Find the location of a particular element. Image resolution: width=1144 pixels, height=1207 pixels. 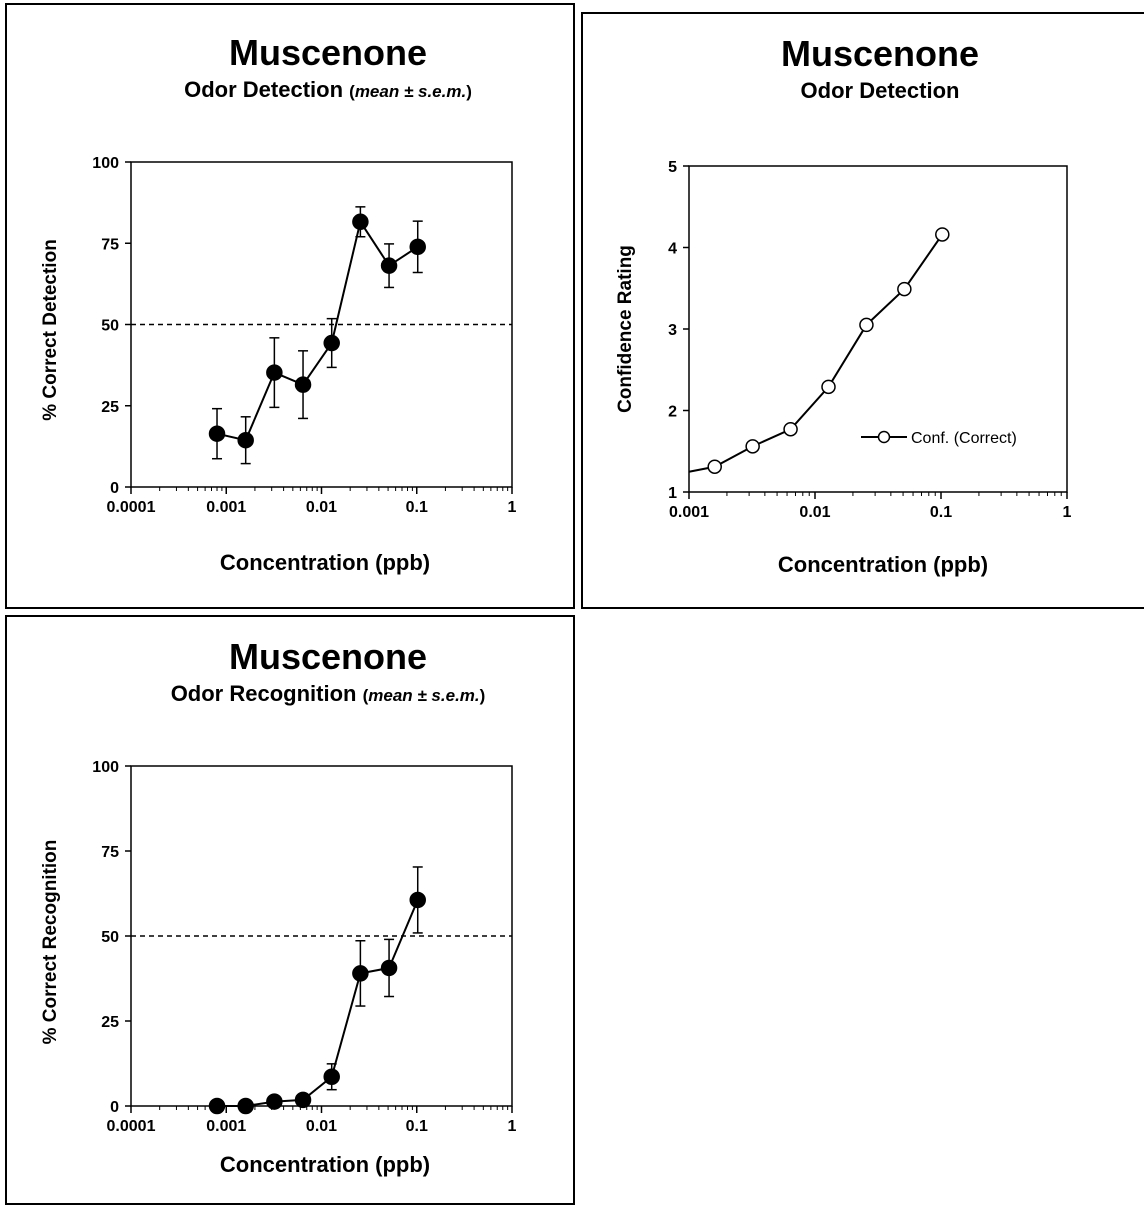

y-tick-label: 4 is located at coordinates (672, 249).